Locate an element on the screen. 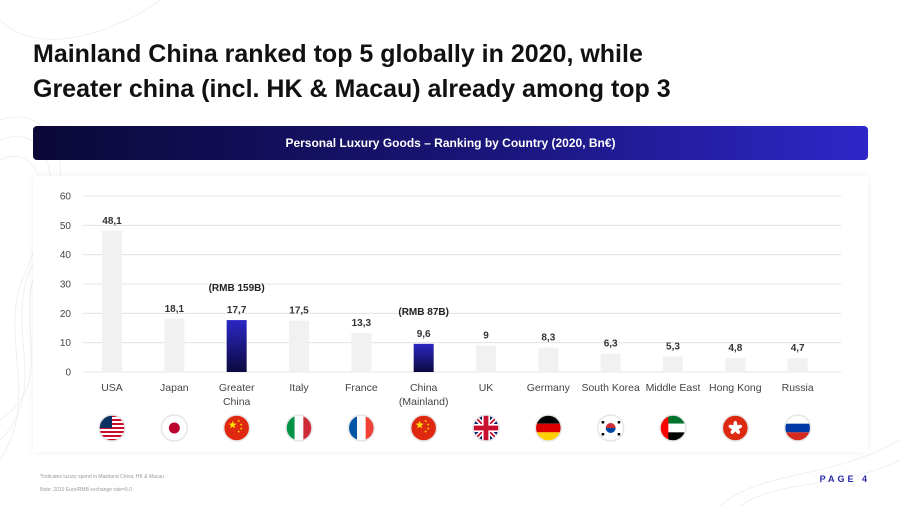 The image size is (900, 506). x-tick-label: Hong Kong is located at coordinates (735, 388).